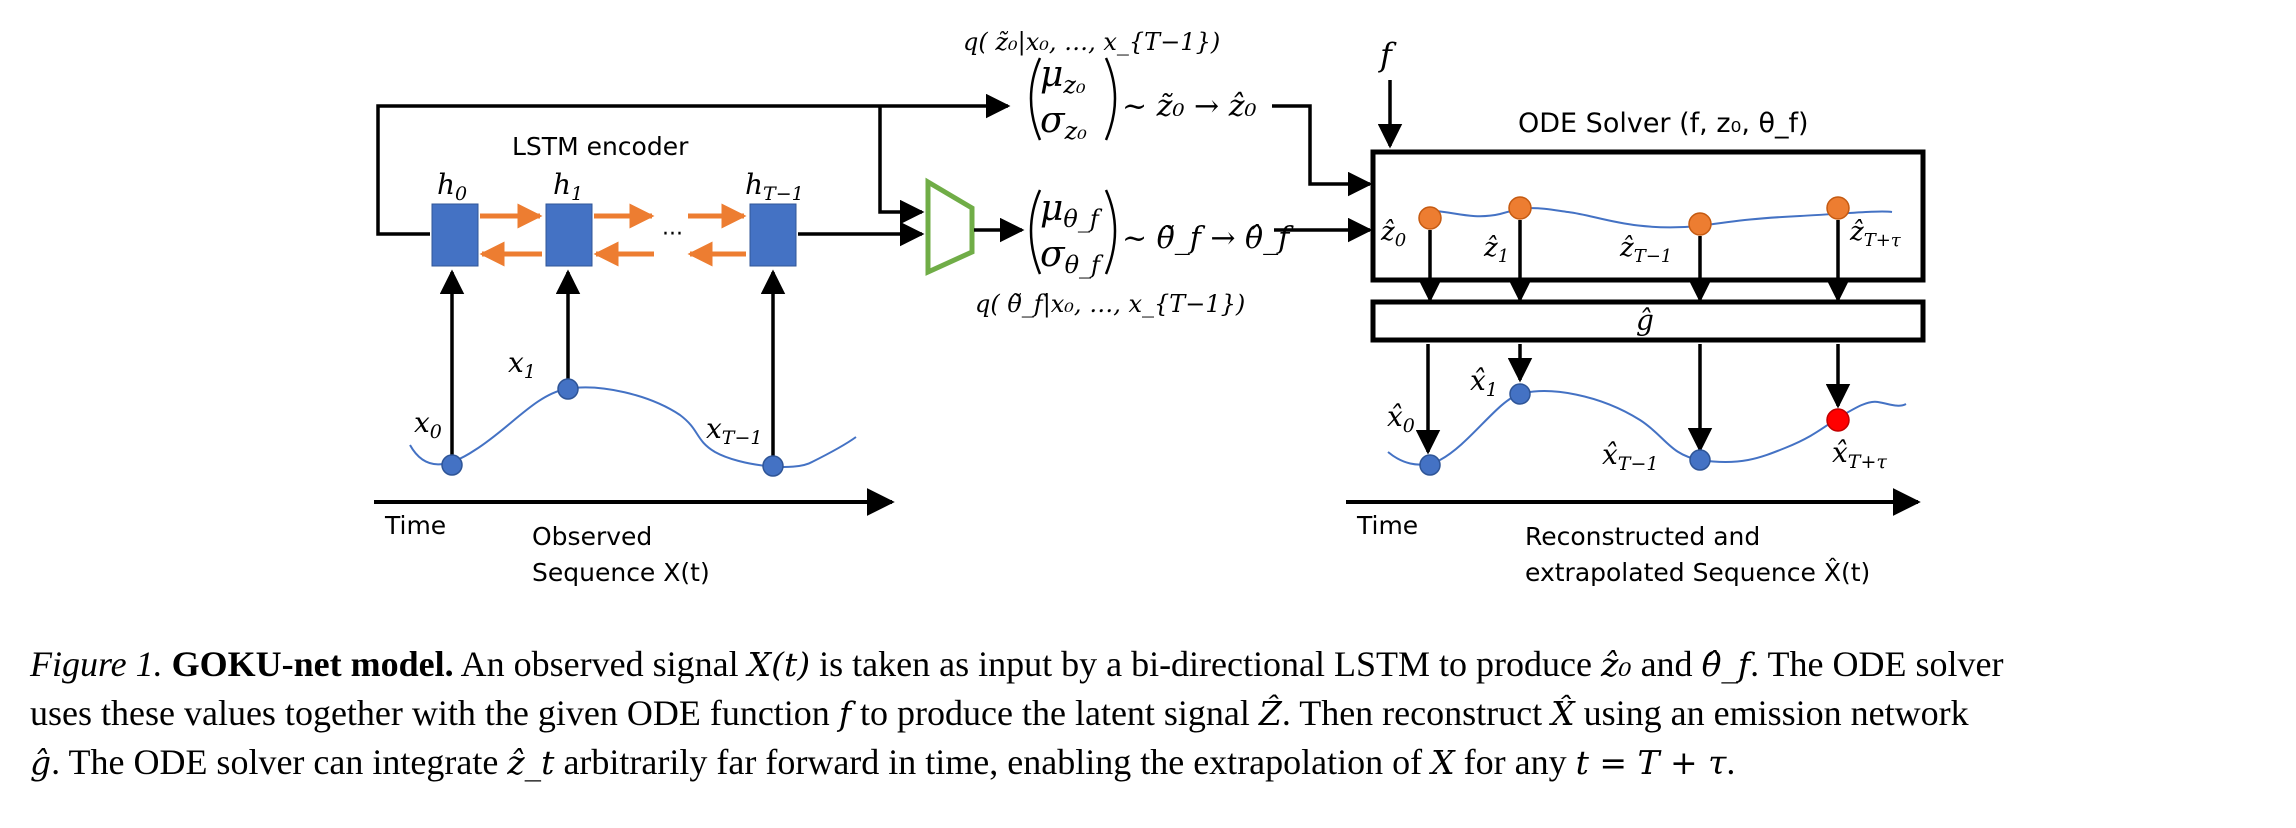 The width and height of the screenshot is (2296, 828). Describe the element at coordinates (1401, 418) in the screenshot. I see `recon-label-0: x̂0` at that location.